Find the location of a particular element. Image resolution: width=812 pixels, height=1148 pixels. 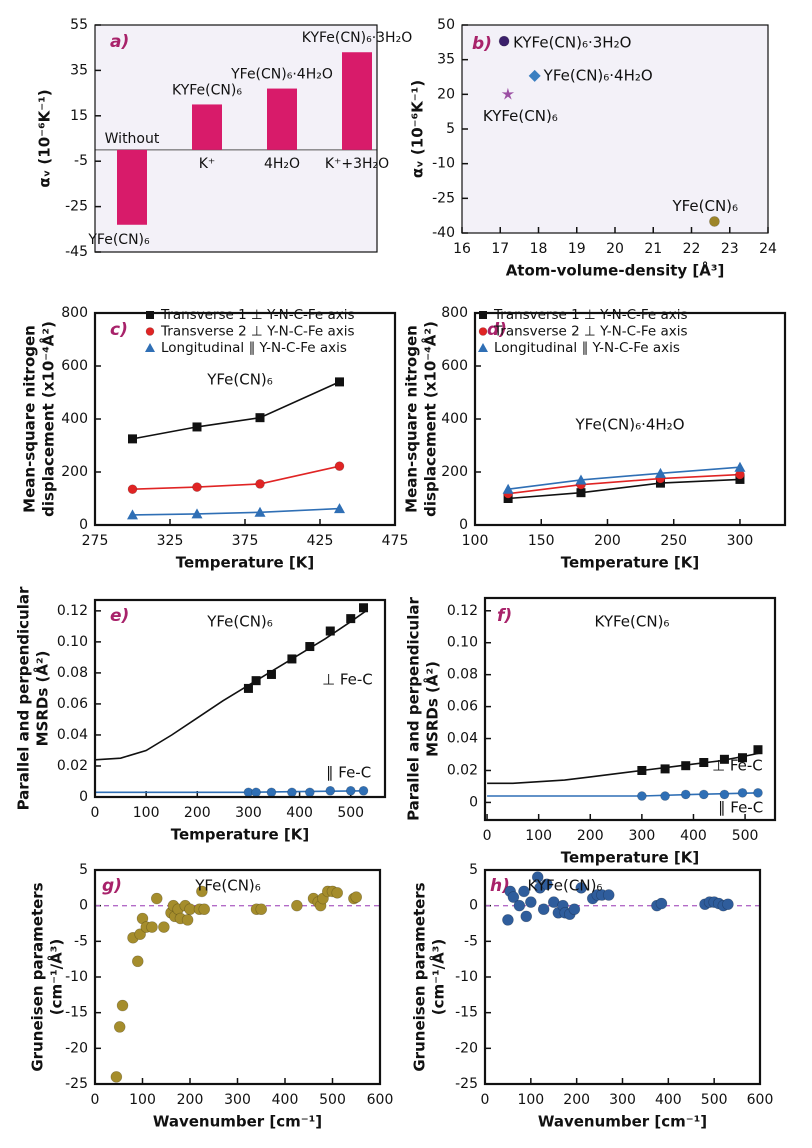

y-tick-label: 0 is located at coordinates (83, 525).